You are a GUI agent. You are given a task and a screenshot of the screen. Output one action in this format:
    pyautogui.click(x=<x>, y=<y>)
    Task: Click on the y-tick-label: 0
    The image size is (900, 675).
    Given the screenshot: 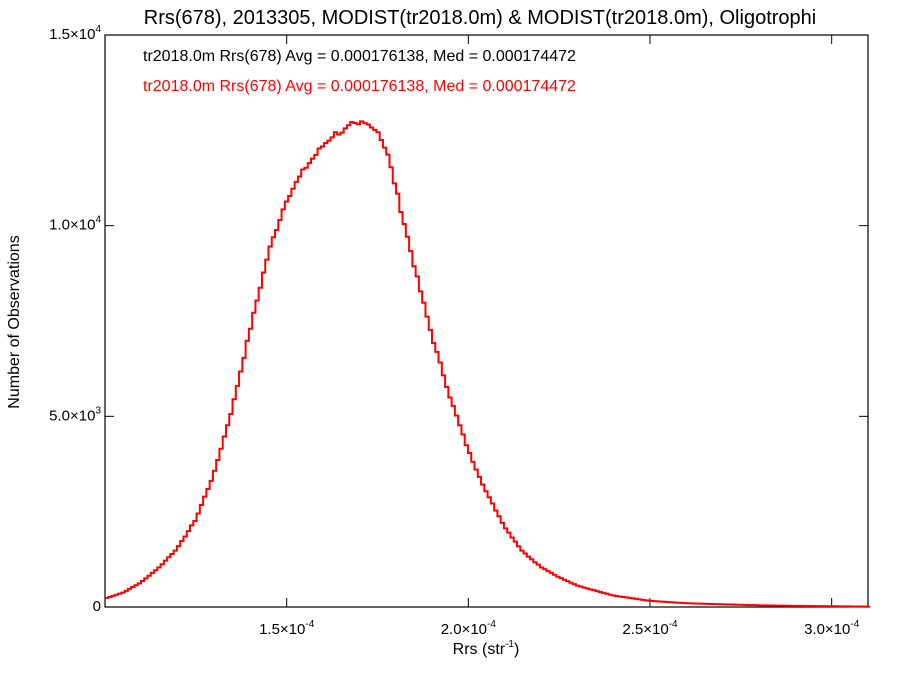 What is the action you would take?
    pyautogui.click(x=97, y=606)
    